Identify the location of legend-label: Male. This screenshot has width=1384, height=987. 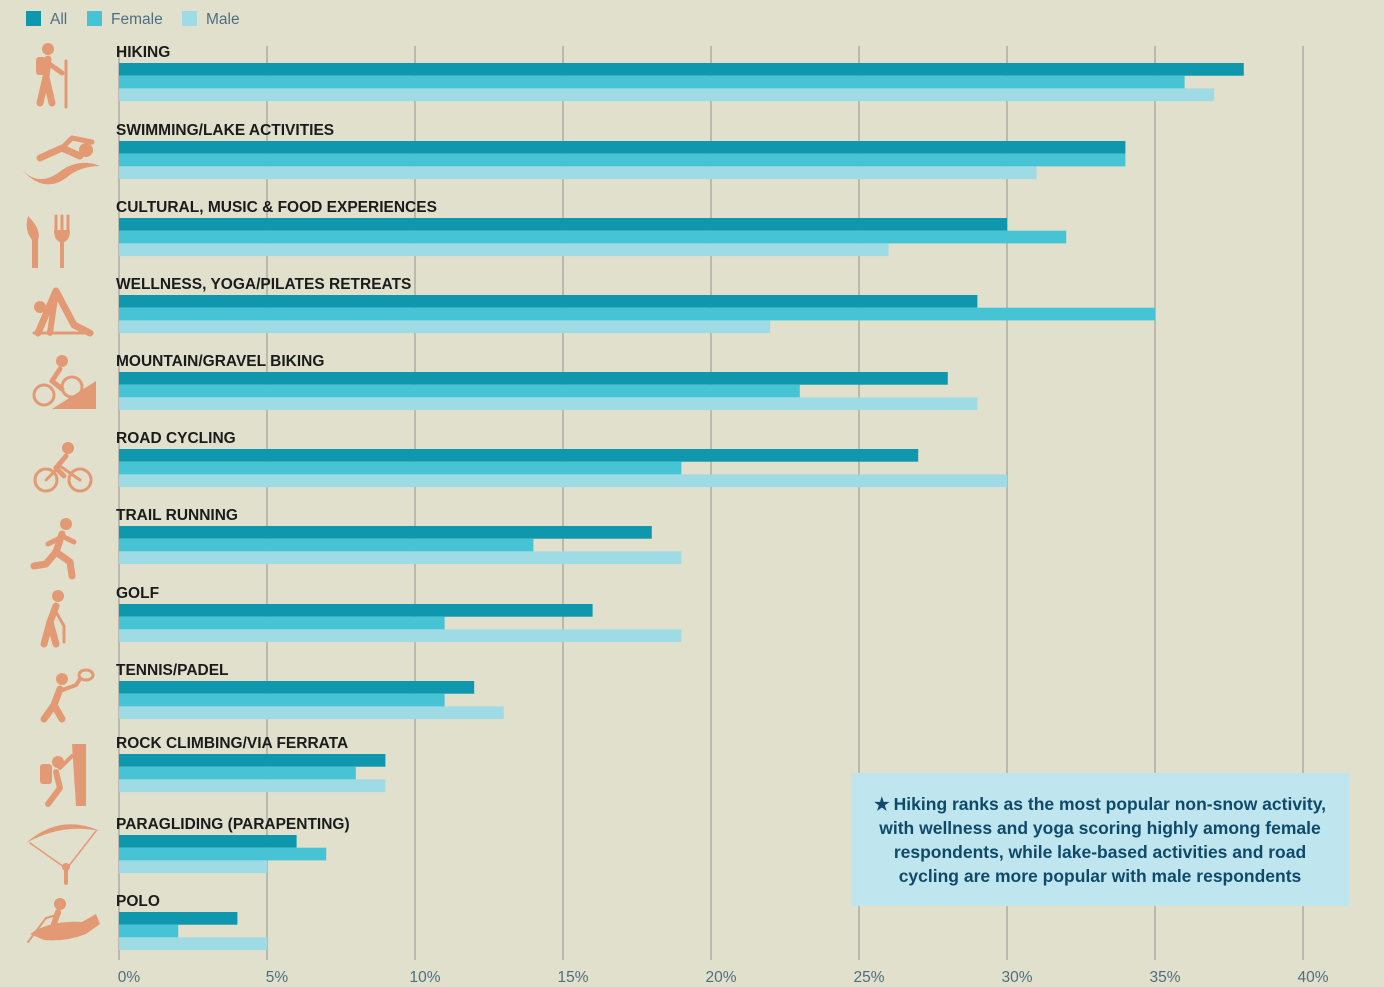
(223, 19).